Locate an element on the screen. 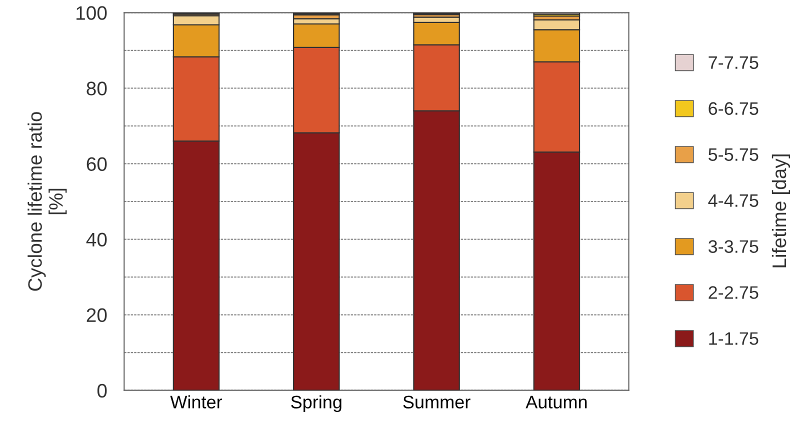 The image size is (801, 422). y-tick-label: 40 is located at coordinates (96, 239).